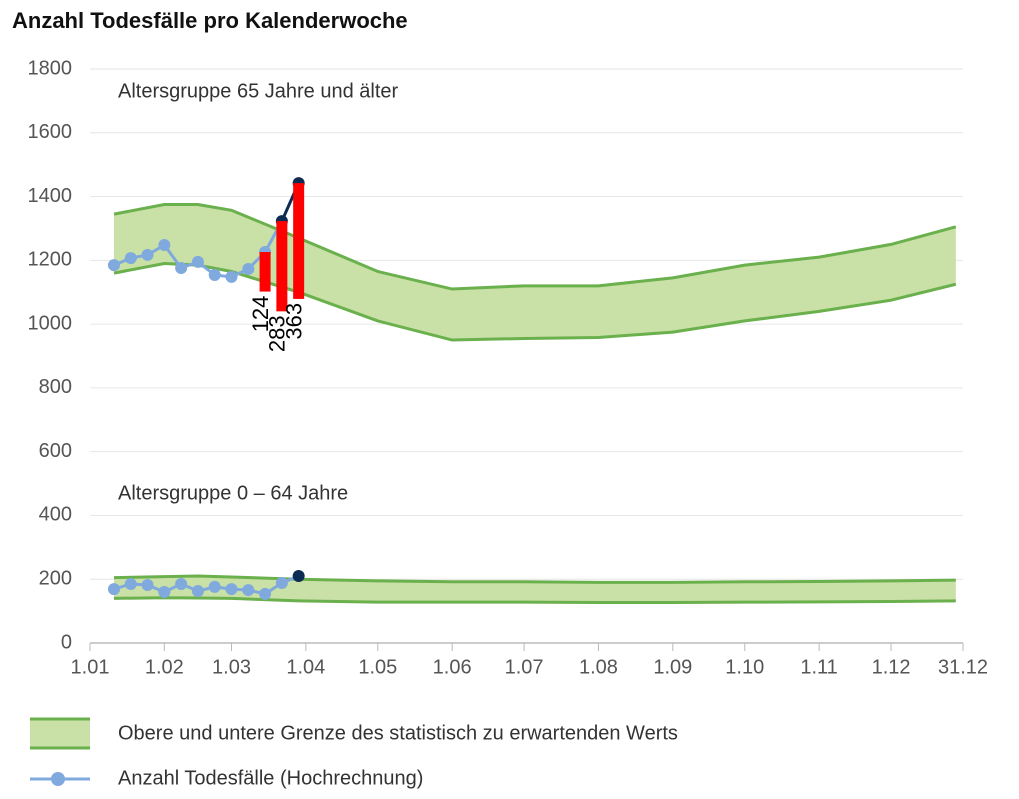 The image size is (1019, 799). I want to click on y-tick-label: 800, so click(55, 387).